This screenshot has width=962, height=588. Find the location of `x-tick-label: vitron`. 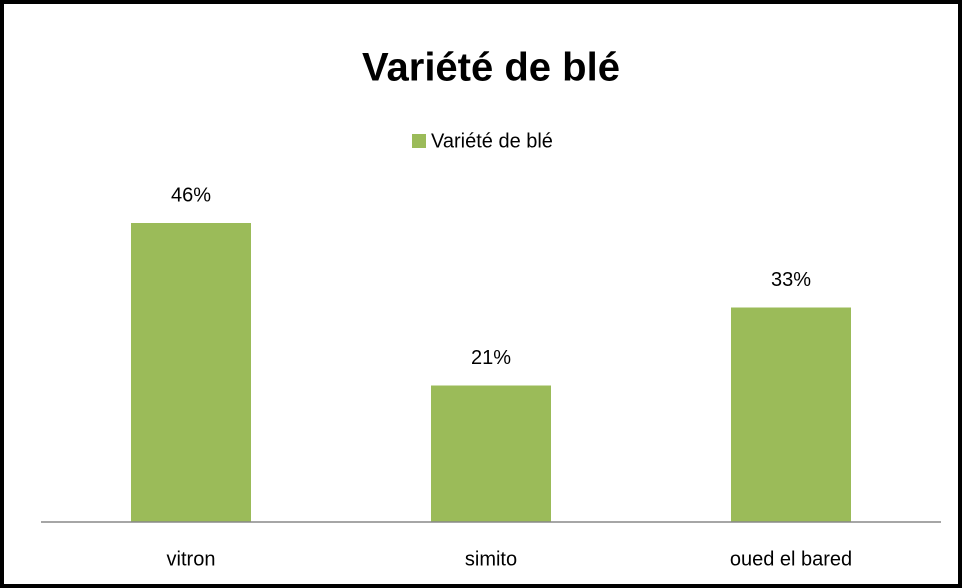

x-tick-label: vitron is located at coordinates (191, 559).